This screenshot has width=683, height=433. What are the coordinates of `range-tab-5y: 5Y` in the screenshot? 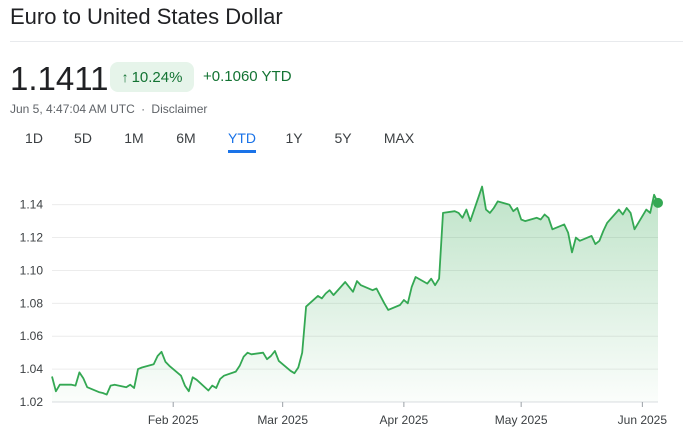 It's located at (343, 138).